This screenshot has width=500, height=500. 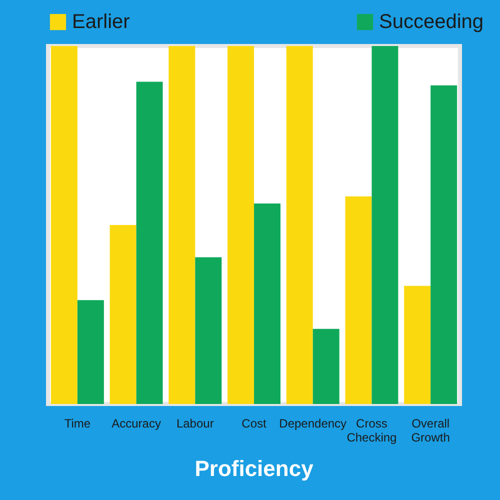 I want to click on x-tick-label: Time, so click(x=77, y=423).